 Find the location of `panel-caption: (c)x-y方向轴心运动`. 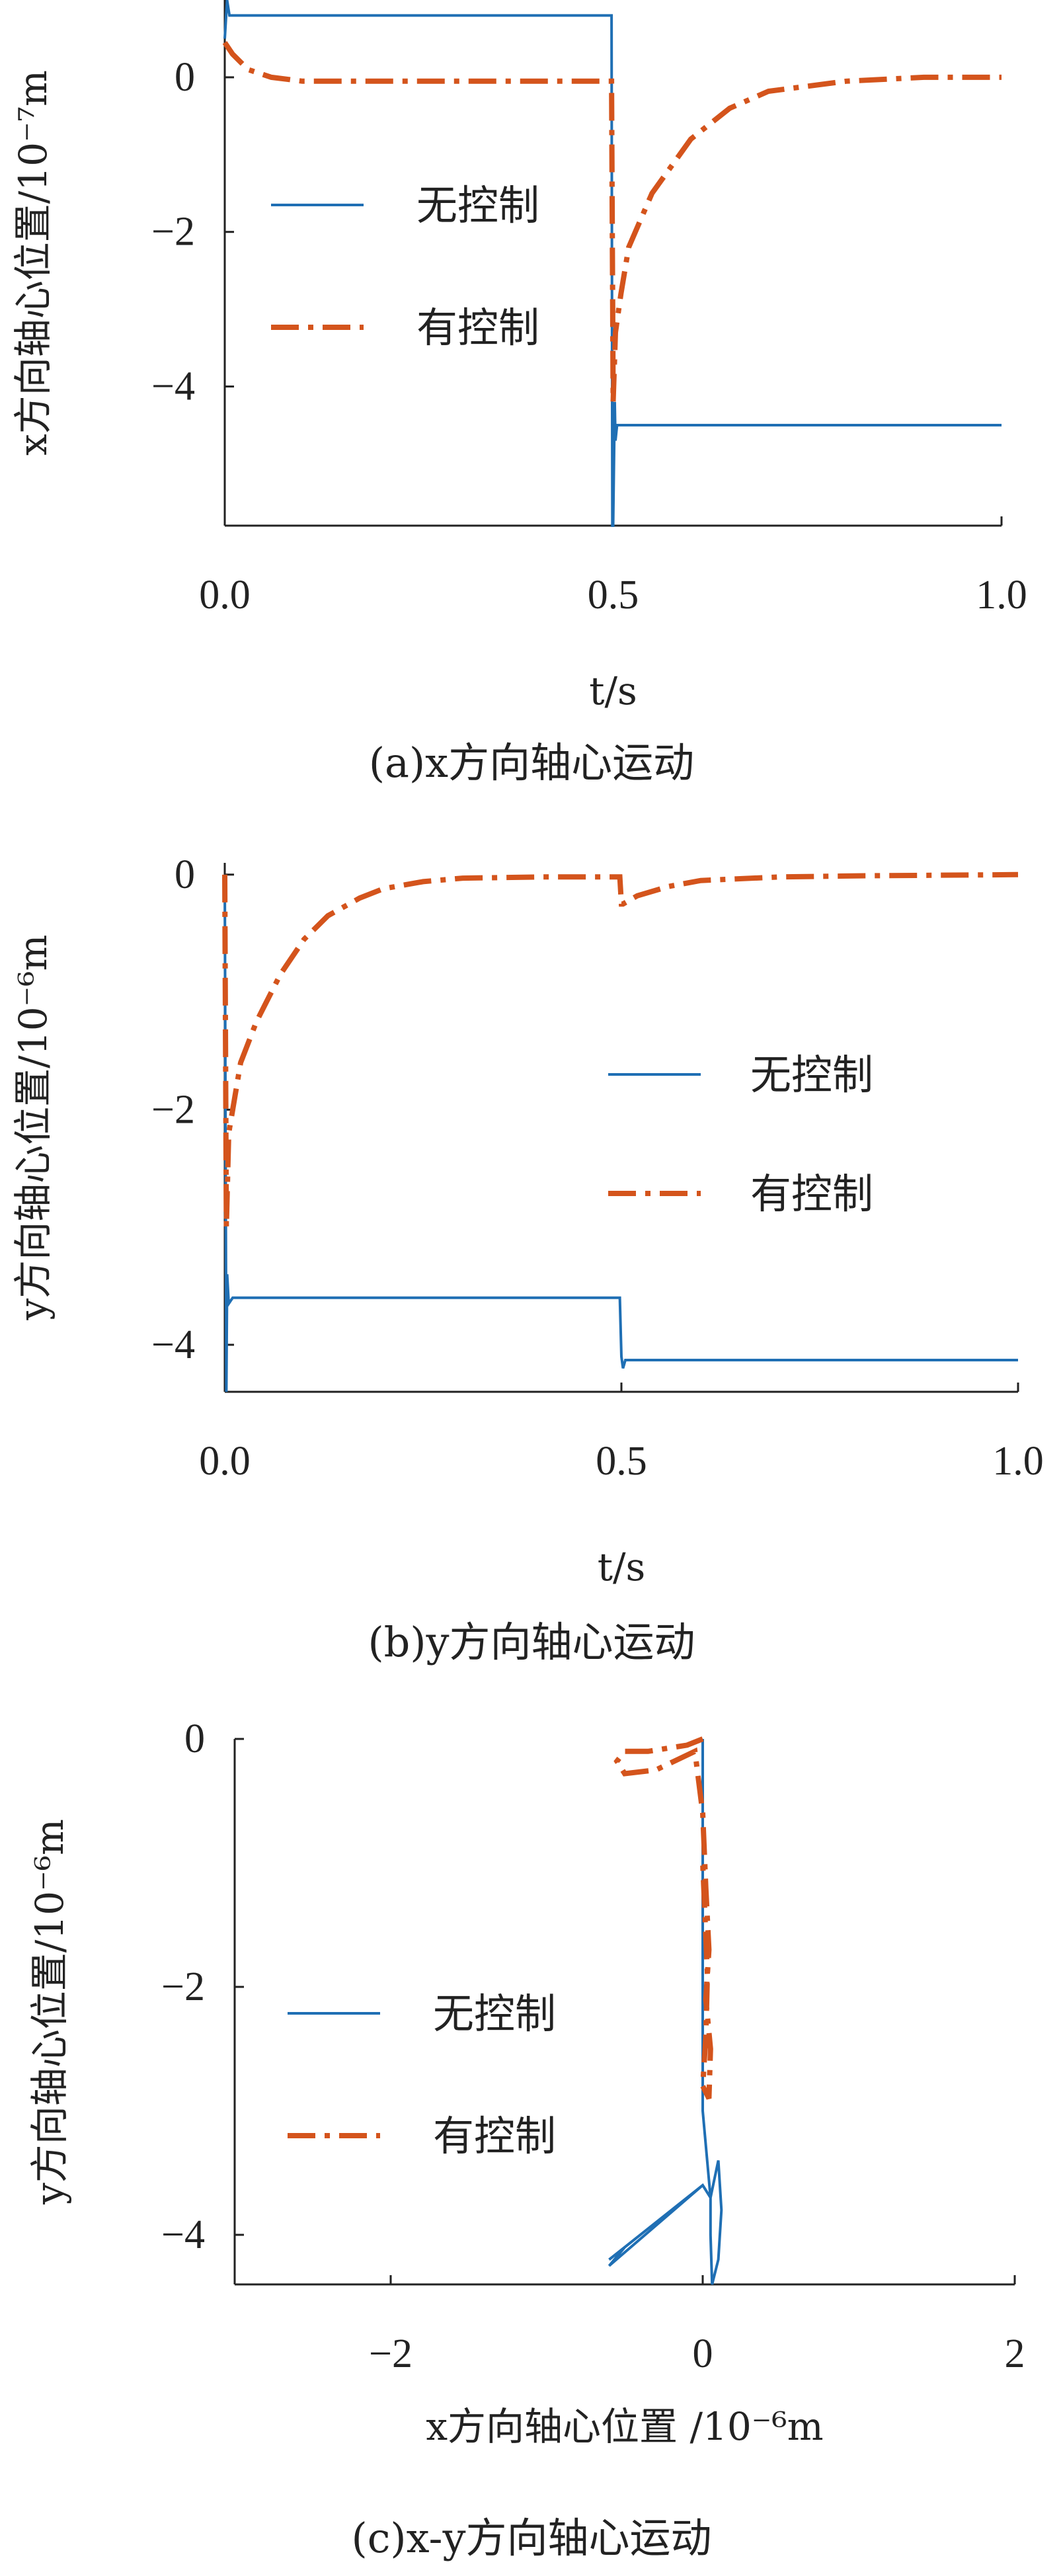

panel-caption: (c)x-y方向轴心运动 is located at coordinates (532, 2538).